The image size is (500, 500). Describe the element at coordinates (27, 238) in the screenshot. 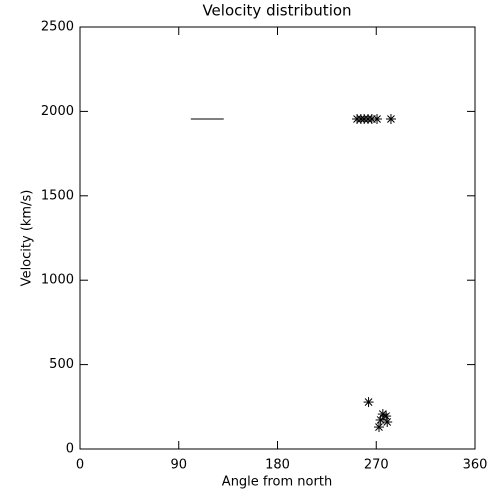

I see `y-axis-label: Velocity (km/s)` at that location.